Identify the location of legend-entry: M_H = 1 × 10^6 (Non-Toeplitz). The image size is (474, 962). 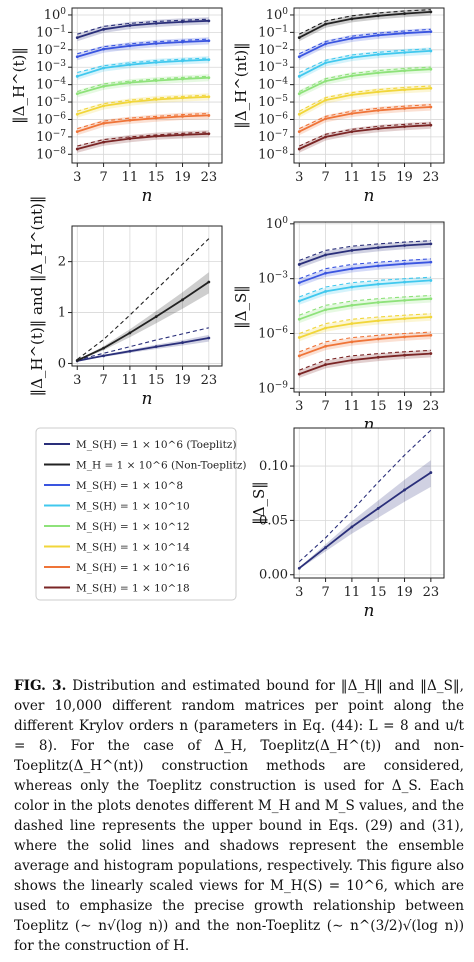
(161, 466).